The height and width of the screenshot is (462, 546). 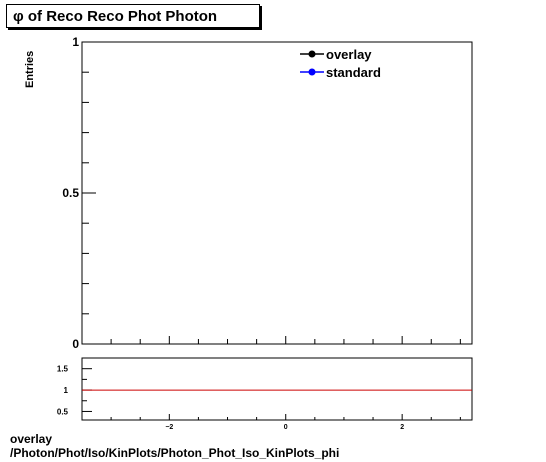 What do you see at coordinates (70, 193) in the screenshot?
I see `main-y-tick-label: 0.5` at bounding box center [70, 193].